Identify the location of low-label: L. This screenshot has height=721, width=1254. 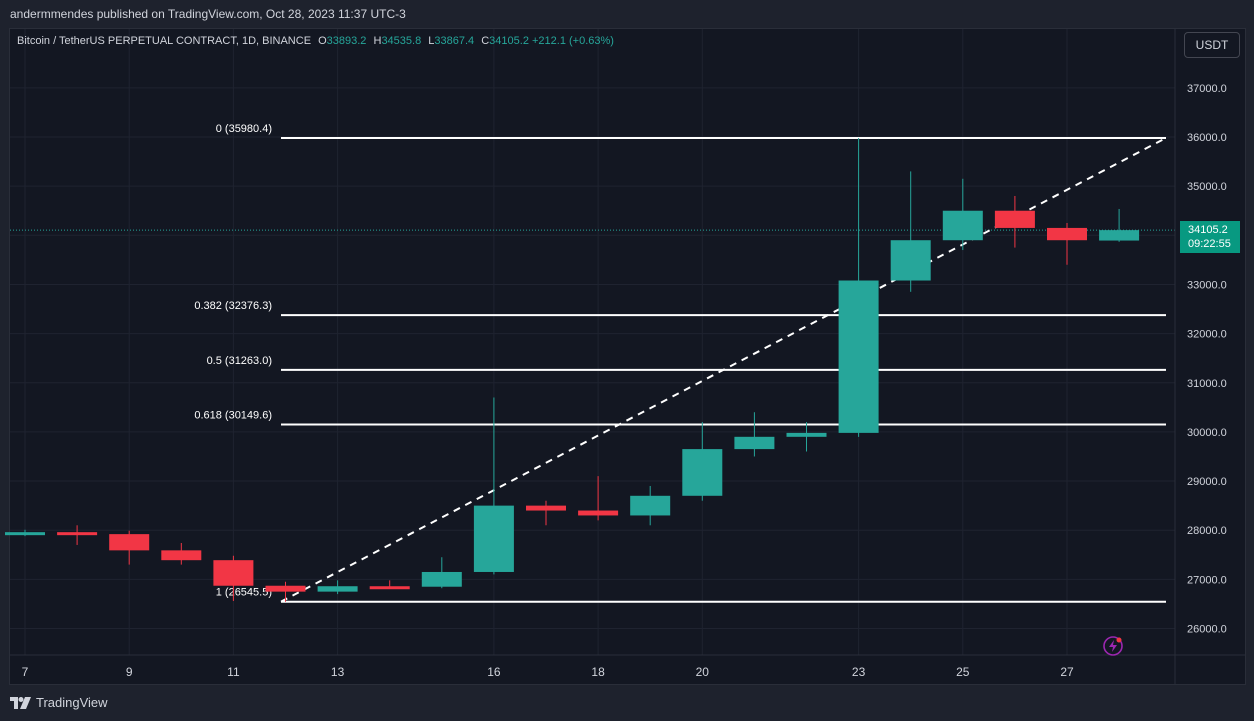
(431, 41).